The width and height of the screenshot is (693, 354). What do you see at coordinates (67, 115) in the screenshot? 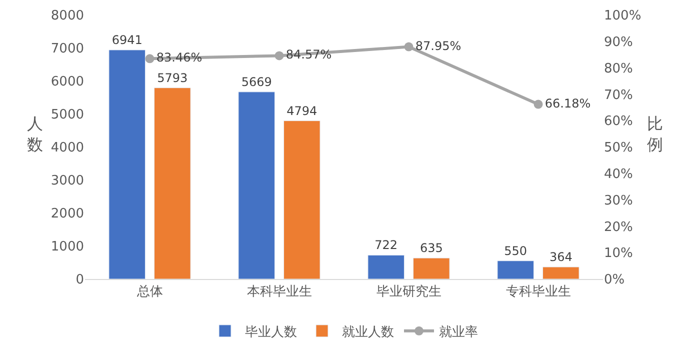
I see `y-tick-label: 5000` at bounding box center [67, 115].